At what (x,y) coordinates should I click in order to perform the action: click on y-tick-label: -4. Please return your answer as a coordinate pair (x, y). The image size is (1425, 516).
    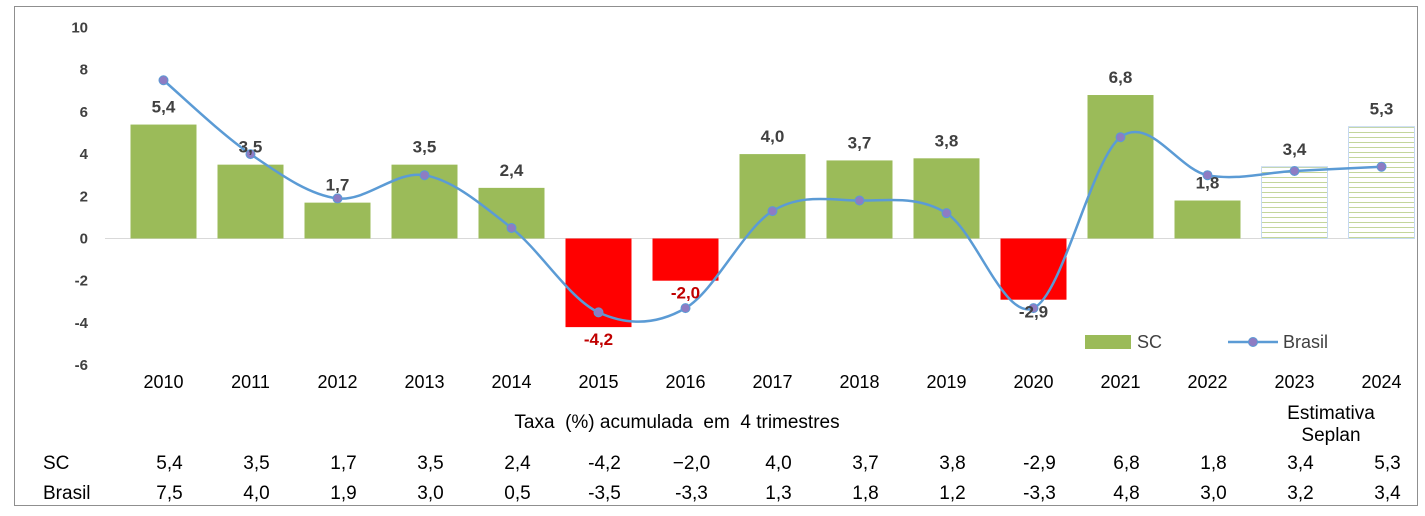
    Looking at the image, I should click on (82, 323).